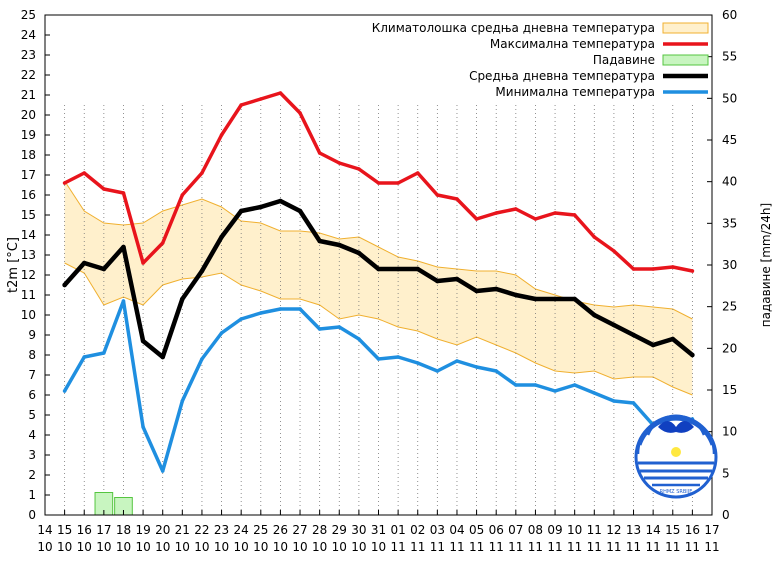 The image size is (782, 562). Describe the element at coordinates (44, 530) in the screenshot. I see `x-tick-day: 14` at that location.